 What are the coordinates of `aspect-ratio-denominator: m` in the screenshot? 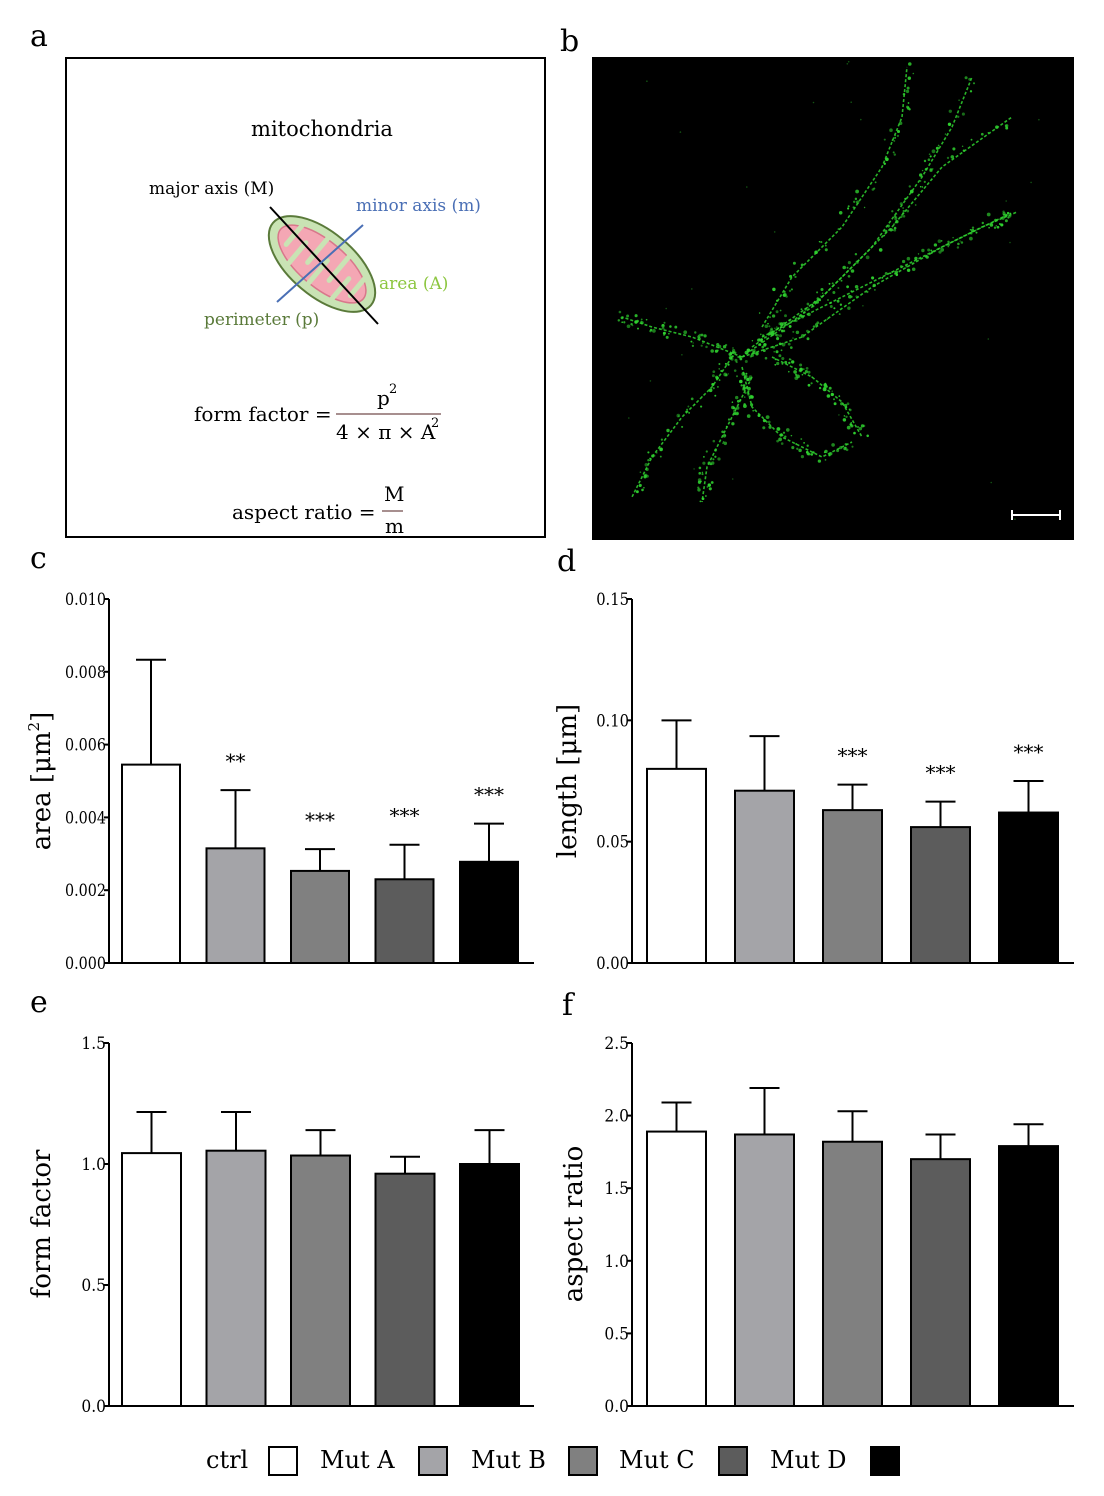 It's located at (394, 525).